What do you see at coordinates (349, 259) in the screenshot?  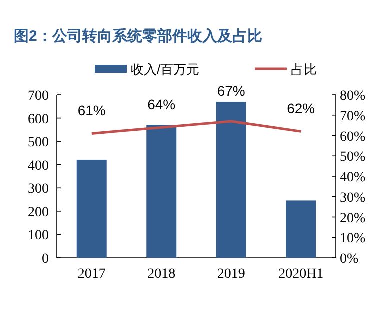 I see `y2-tick-label: 0%` at bounding box center [349, 259].